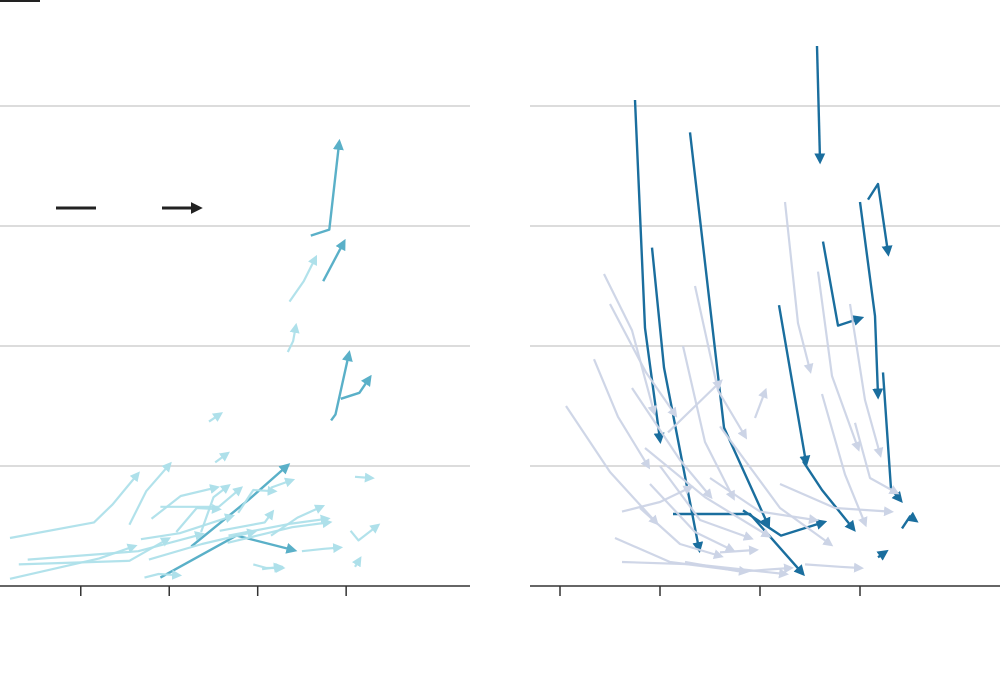 Image resolution: width=1000 pixels, height=684 pixels. Describe the element at coordinates (765, 590) in the screenshot. I see `right-x-axis` at that location.